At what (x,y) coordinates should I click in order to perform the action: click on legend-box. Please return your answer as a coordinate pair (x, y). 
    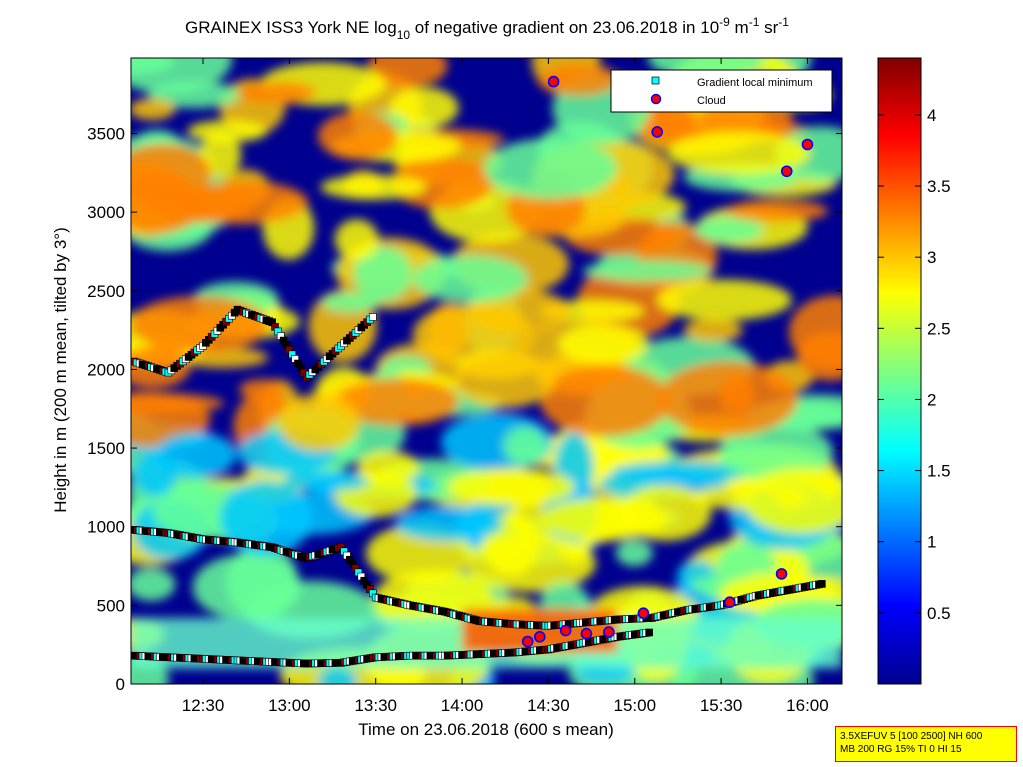
    Looking at the image, I should click on (721, 91).